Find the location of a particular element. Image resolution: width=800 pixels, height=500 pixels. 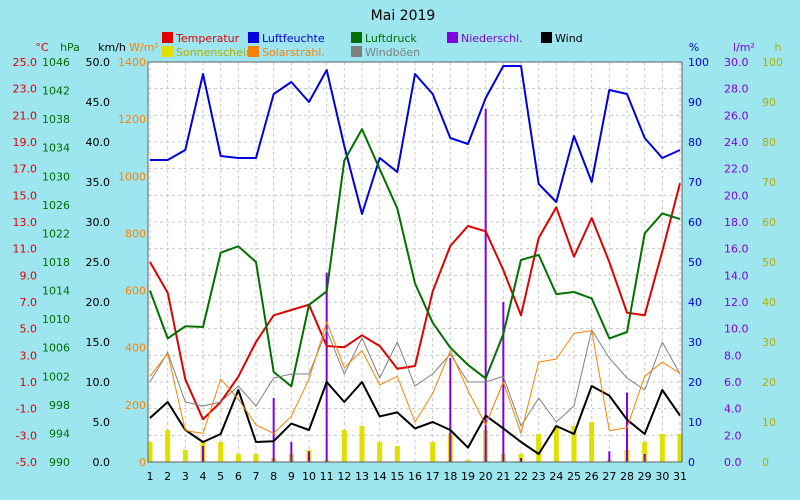

tick-label-l-m: 10.0 is located at coordinates (736, 329).